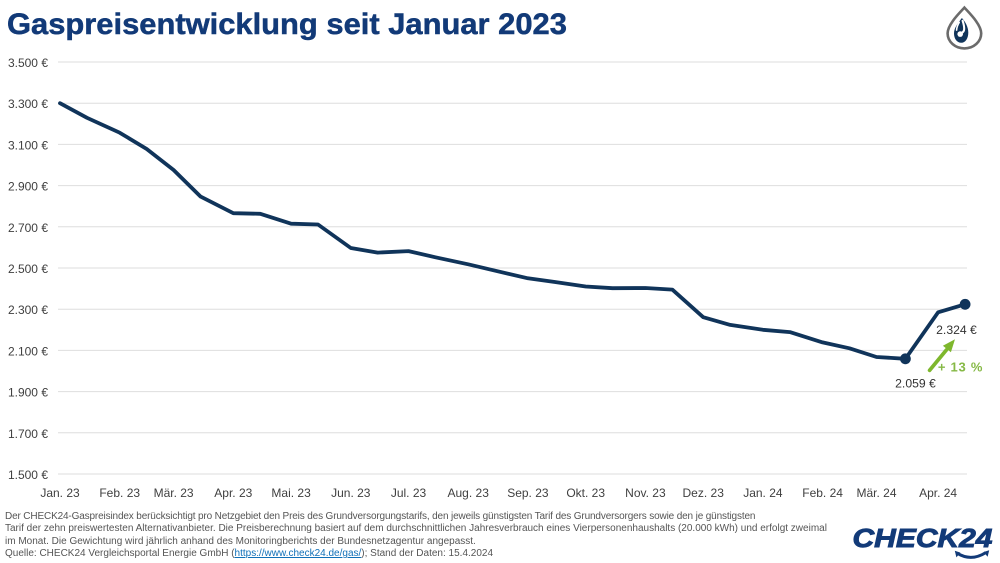  I want to click on svg-text: 3.300 €, so click(28, 104).